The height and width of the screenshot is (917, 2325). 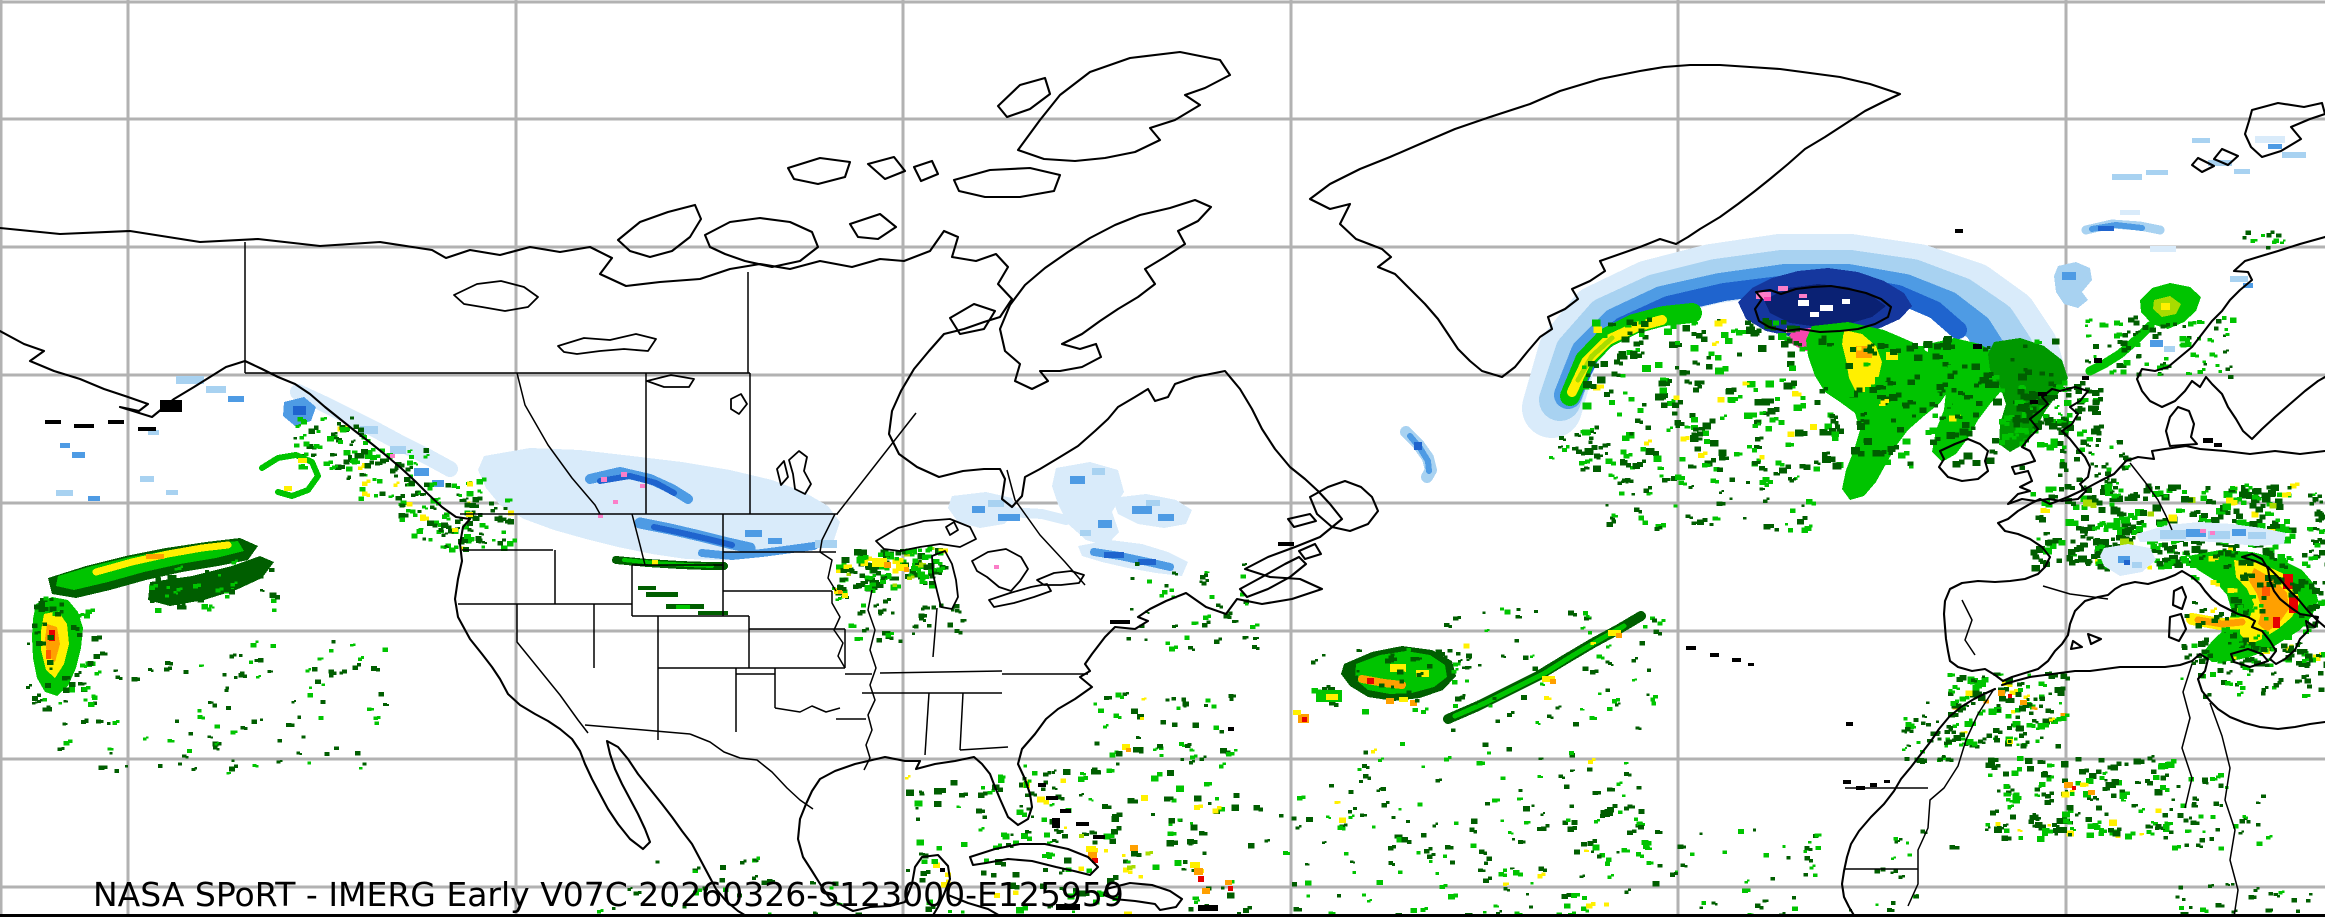 What do you see at coordinates (1162, 915) in the screenshot?
I see `map-bottom-border` at bounding box center [1162, 915].